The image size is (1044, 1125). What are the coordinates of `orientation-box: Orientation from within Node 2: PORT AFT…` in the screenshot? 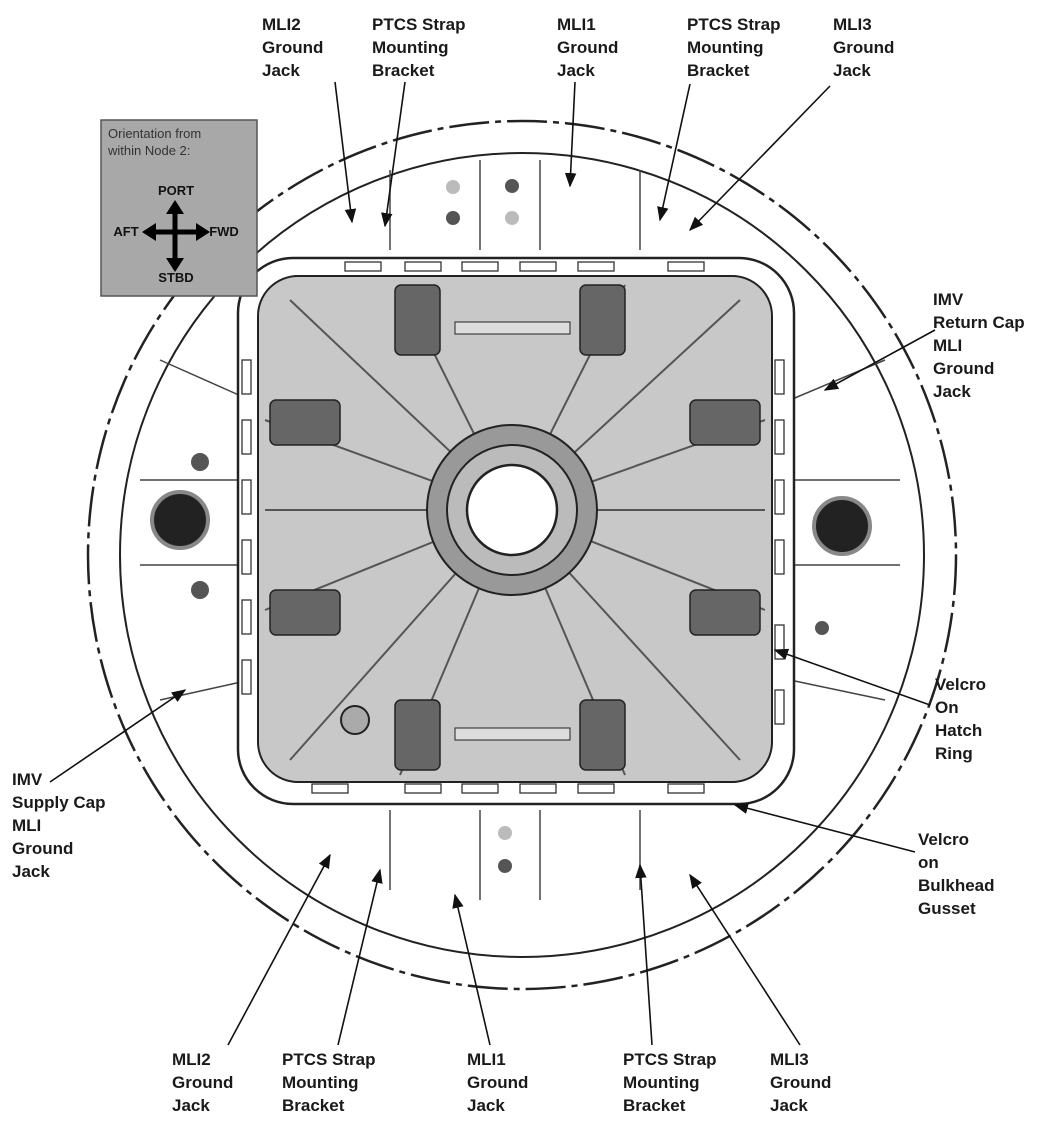 It's located at (179, 208).